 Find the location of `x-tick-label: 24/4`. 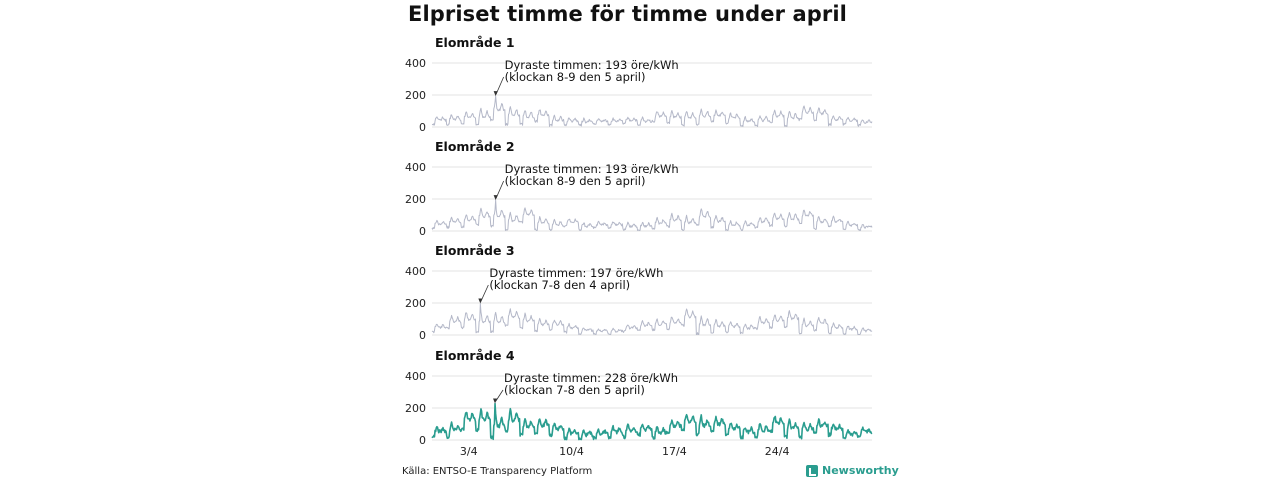

x-tick-label: 24/4 is located at coordinates (777, 451).